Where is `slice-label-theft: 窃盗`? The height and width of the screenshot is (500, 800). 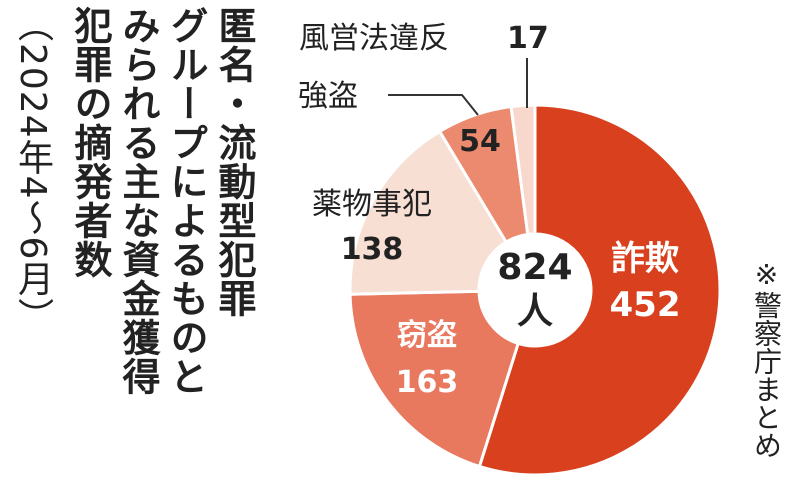
slice-label-theft: 窃盗 is located at coordinates (427, 335).